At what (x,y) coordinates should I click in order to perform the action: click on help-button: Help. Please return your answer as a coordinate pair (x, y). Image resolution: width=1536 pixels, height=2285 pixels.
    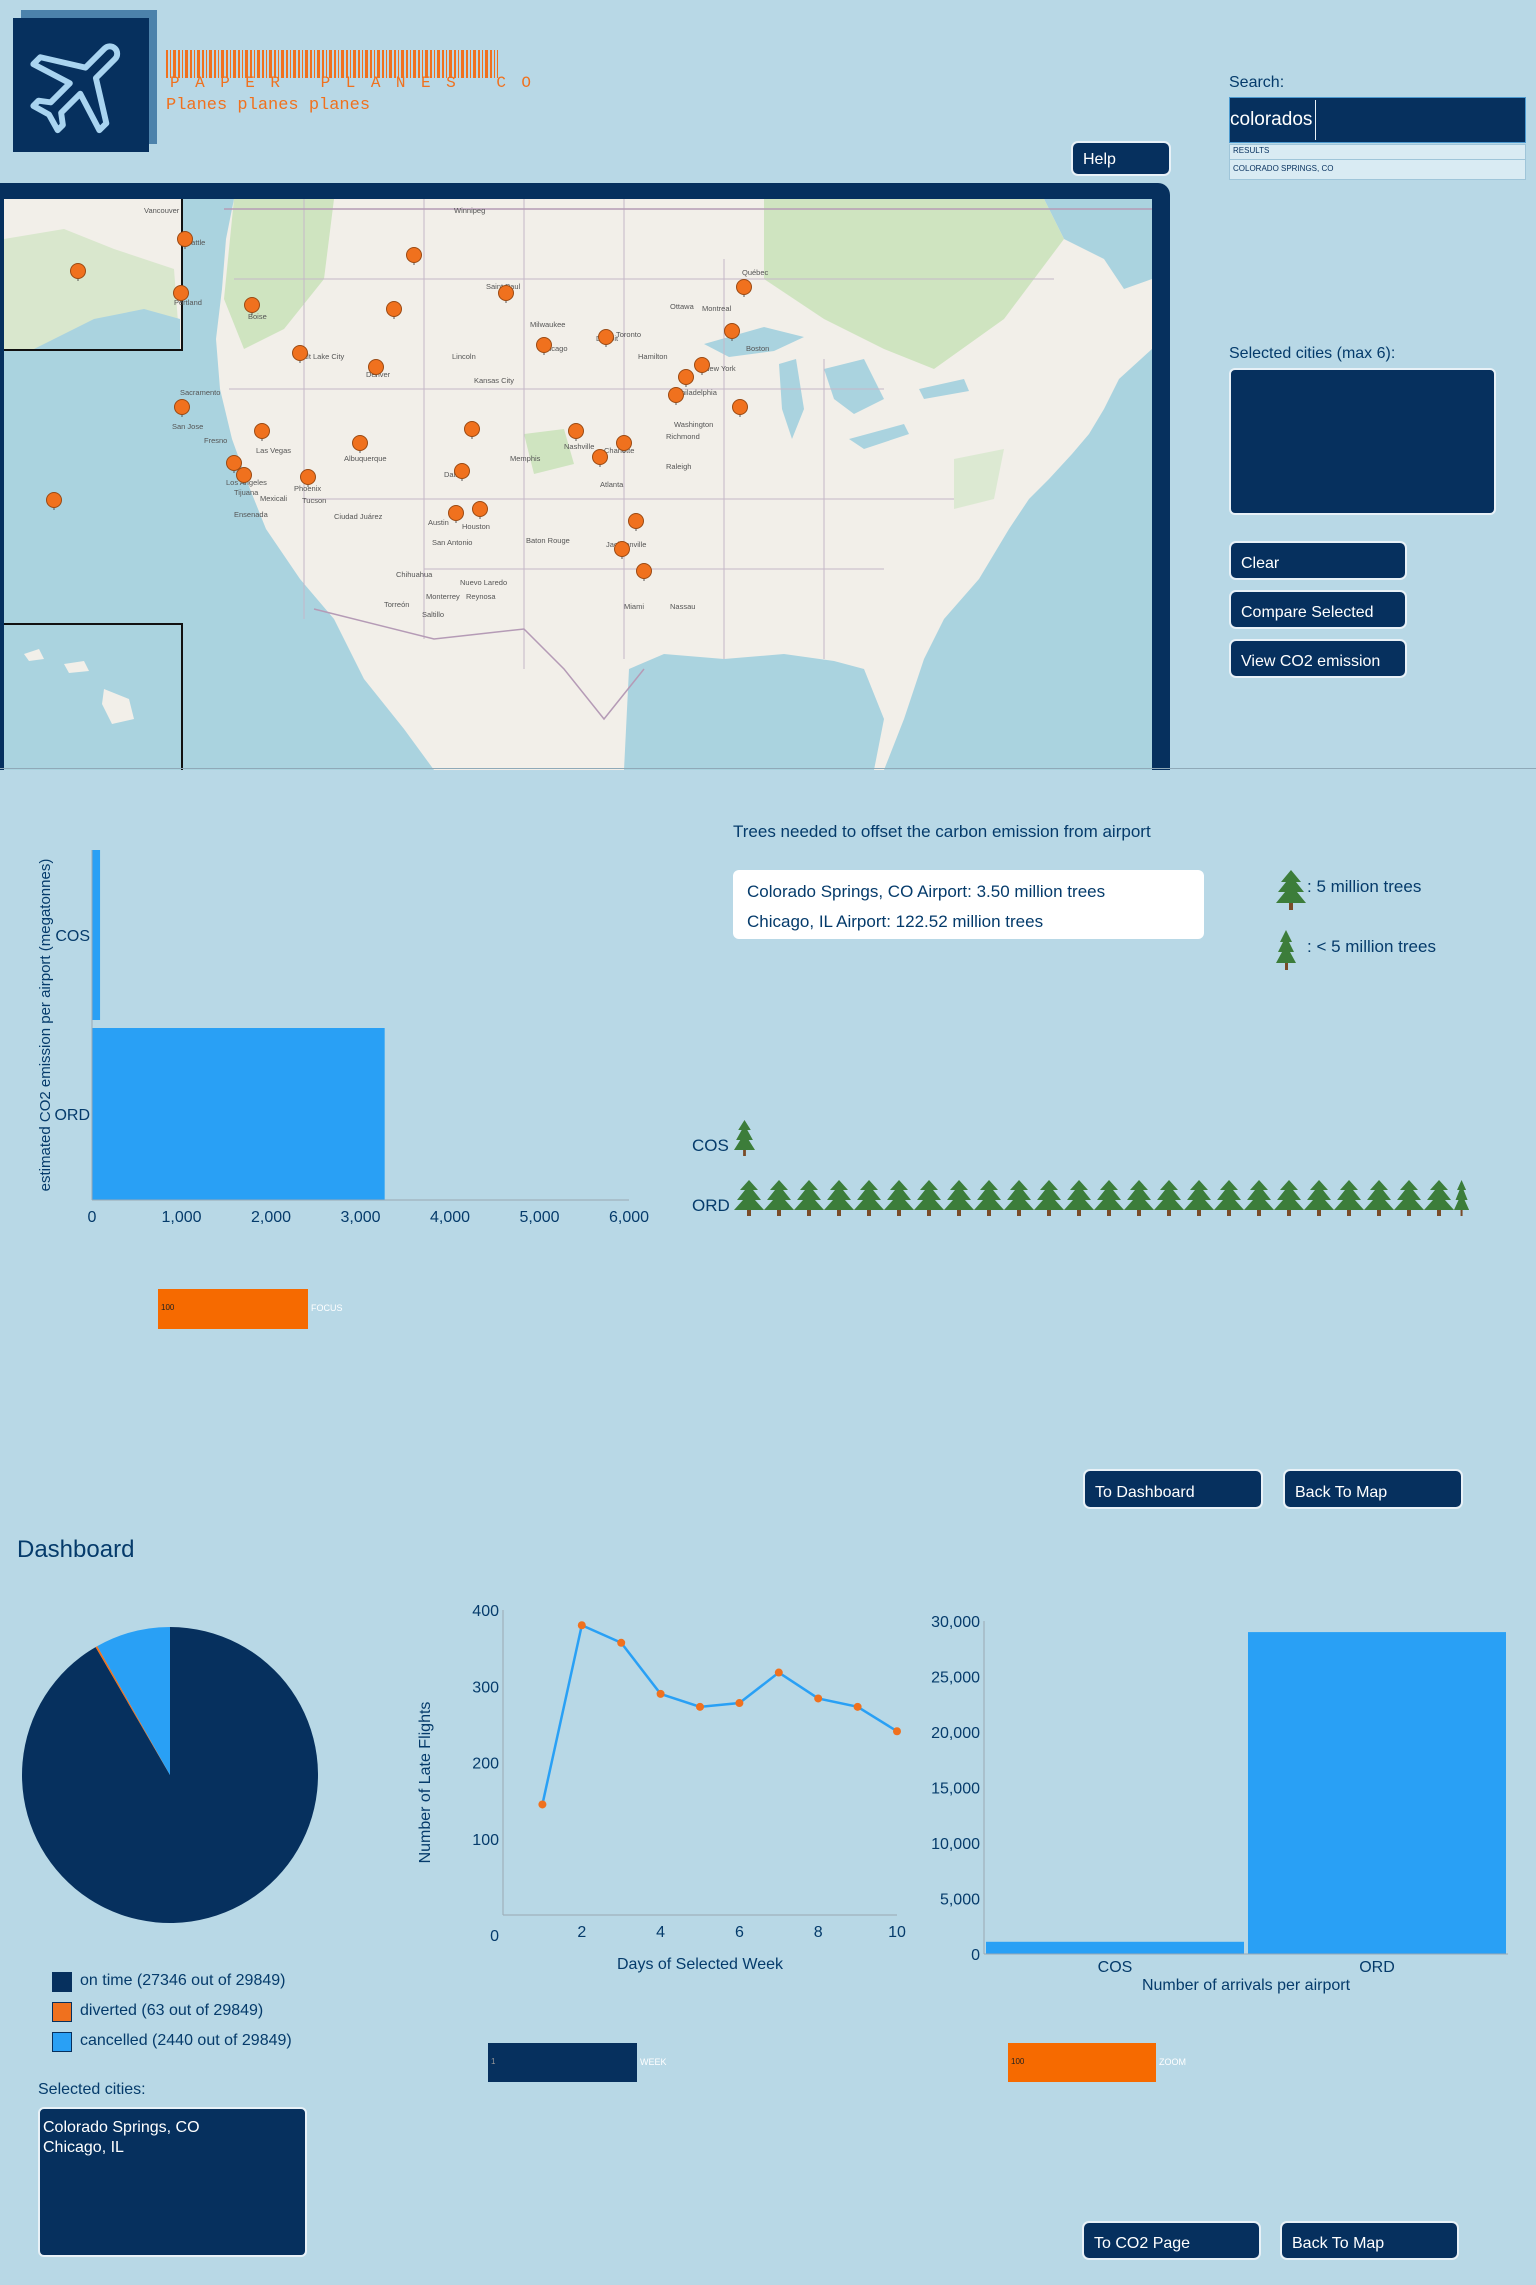
    Looking at the image, I should click on (1121, 158).